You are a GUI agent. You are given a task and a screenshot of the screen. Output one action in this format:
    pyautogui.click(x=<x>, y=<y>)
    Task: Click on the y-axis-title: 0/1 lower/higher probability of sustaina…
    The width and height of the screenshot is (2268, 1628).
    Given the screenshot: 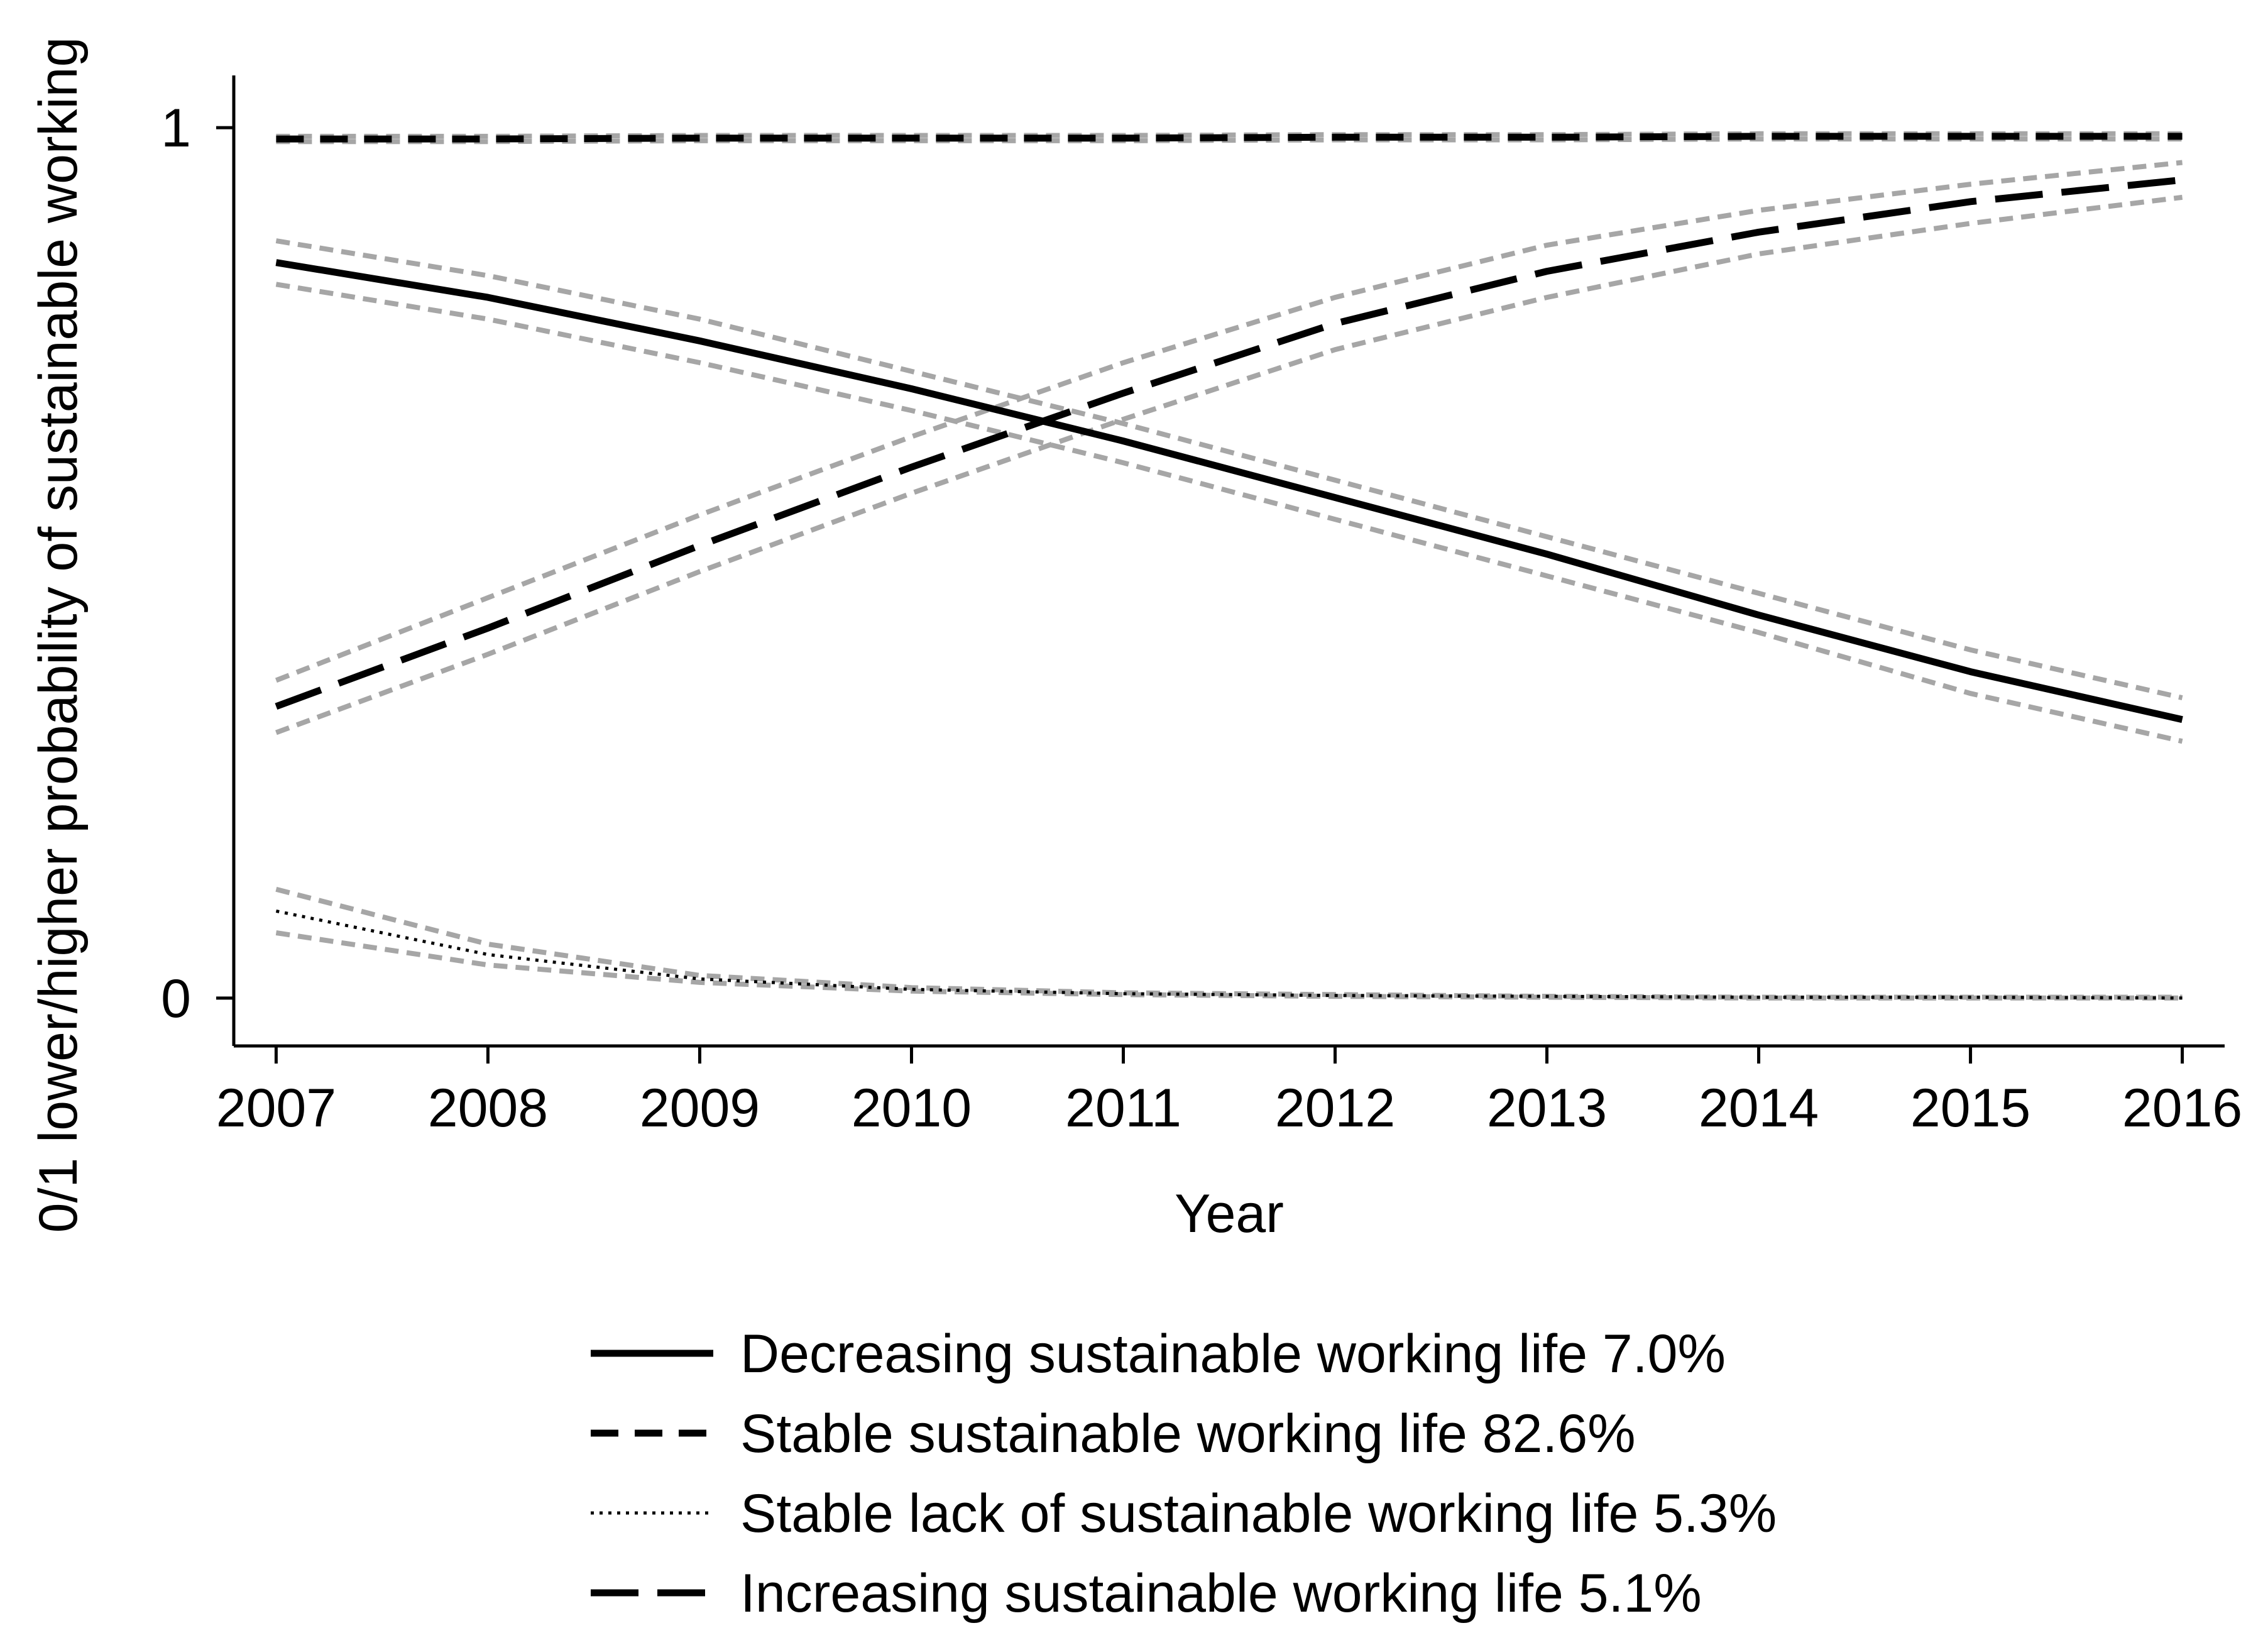 What is the action you would take?
    pyautogui.click(x=58, y=635)
    